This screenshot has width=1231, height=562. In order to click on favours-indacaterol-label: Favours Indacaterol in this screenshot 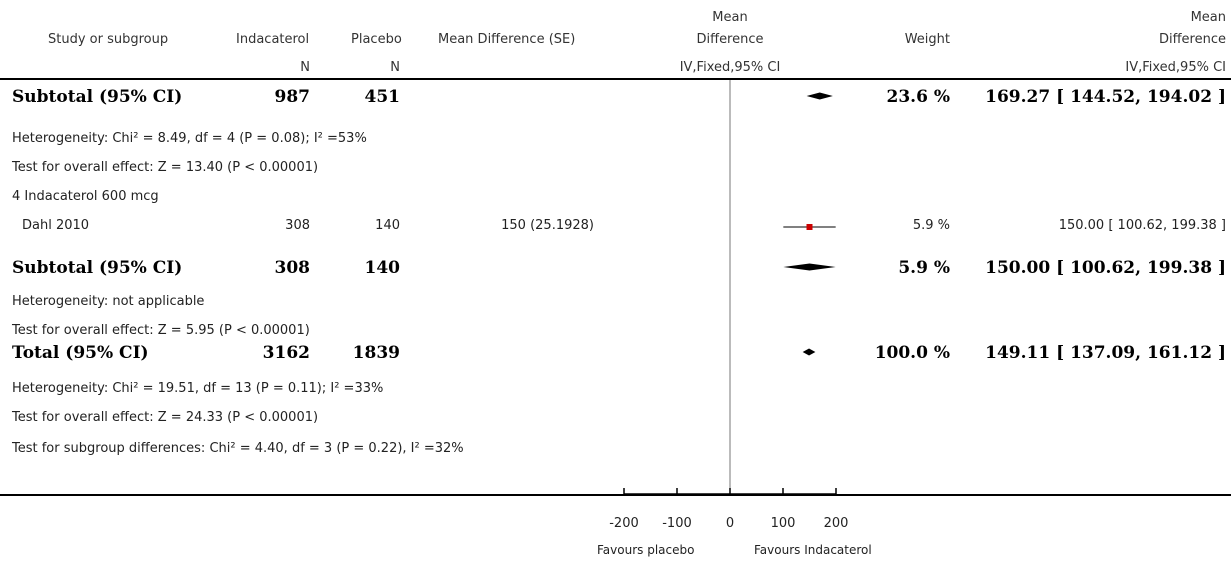, I will do `click(813, 550)`.